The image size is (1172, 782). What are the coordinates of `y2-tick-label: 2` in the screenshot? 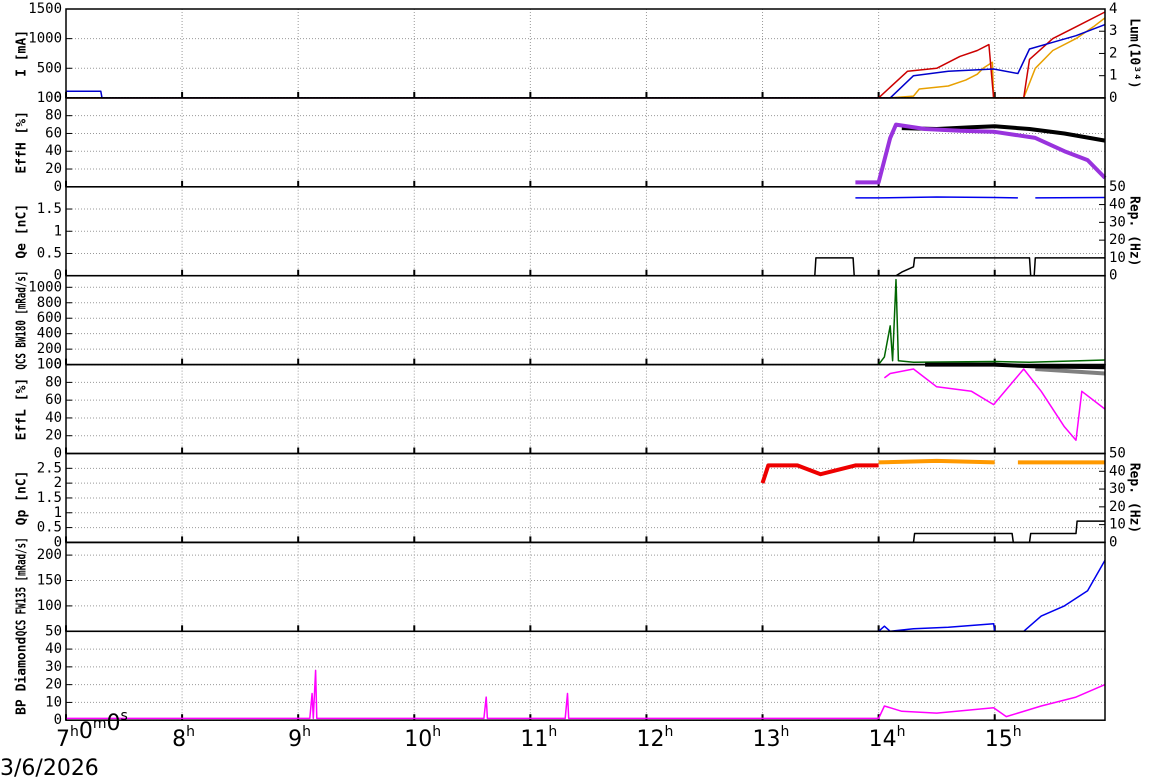 It's located at (1113, 53).